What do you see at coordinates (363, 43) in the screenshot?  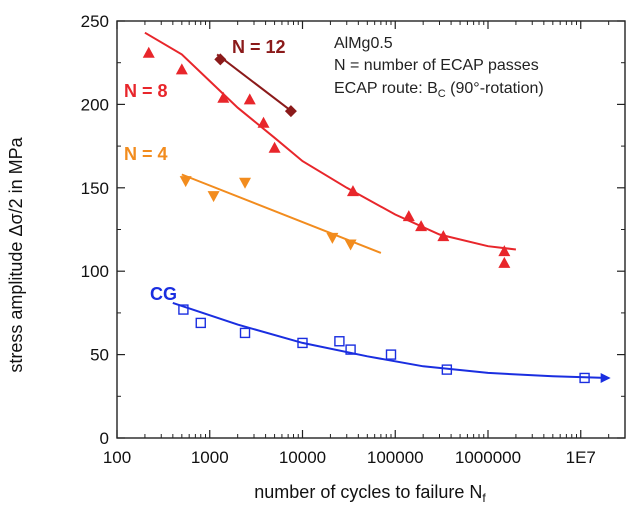 I see `annotation-material: AlMg0.5` at bounding box center [363, 43].